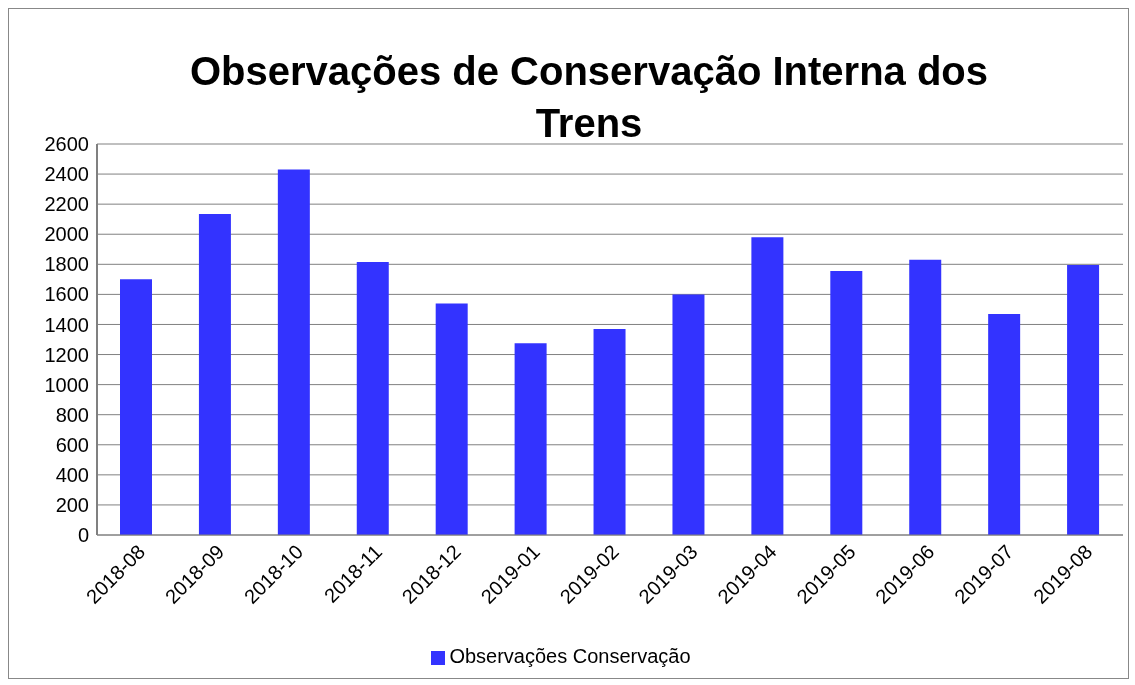 This screenshot has width=1135, height=685. What do you see at coordinates (66, 174) in the screenshot?
I see `y-tick-label: 2400` at bounding box center [66, 174].